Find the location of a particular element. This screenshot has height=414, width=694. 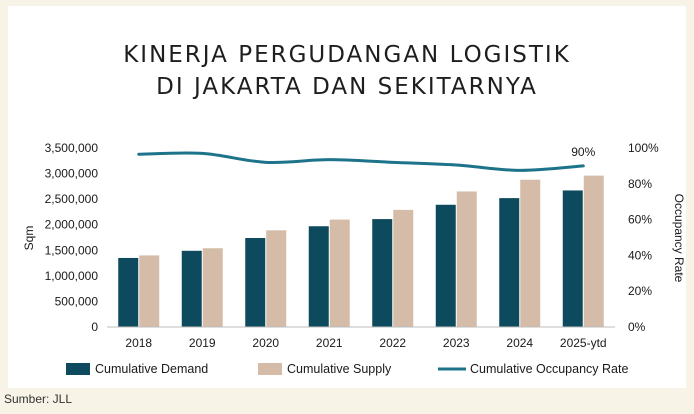

left-tick-label: 2,000,000 is located at coordinates (72, 225).